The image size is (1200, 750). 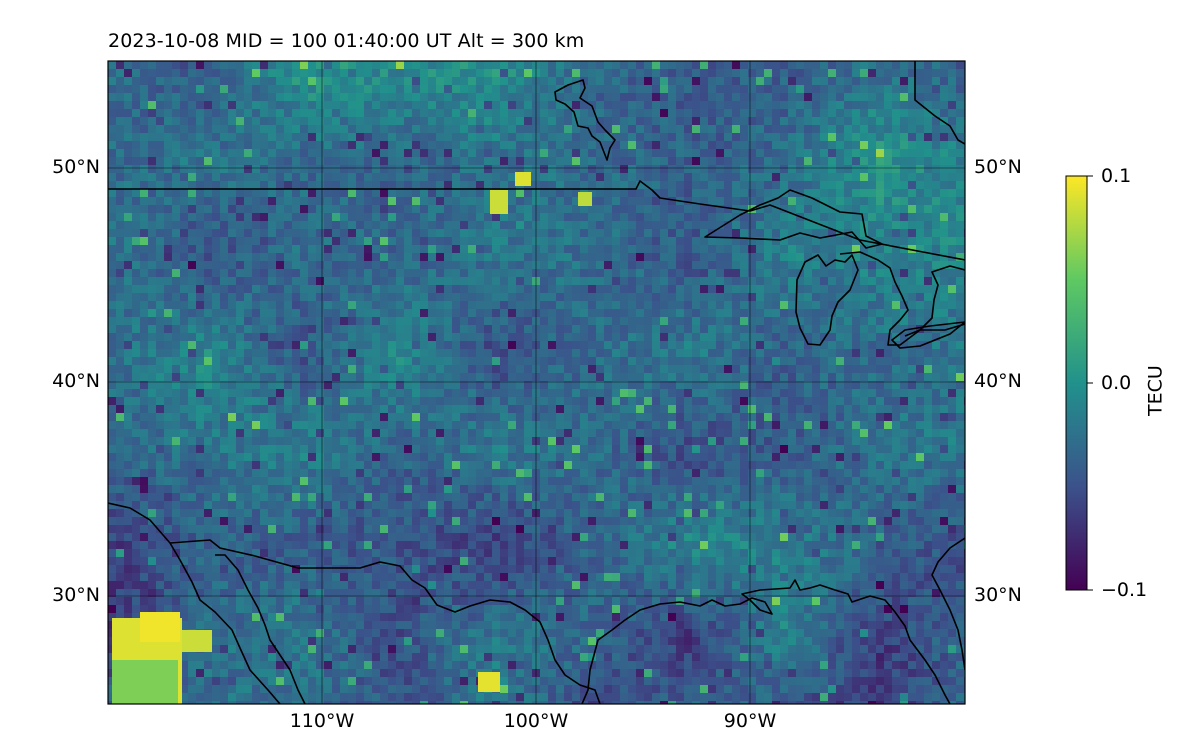 I want to click on coast-island, so click(x=585, y=120).